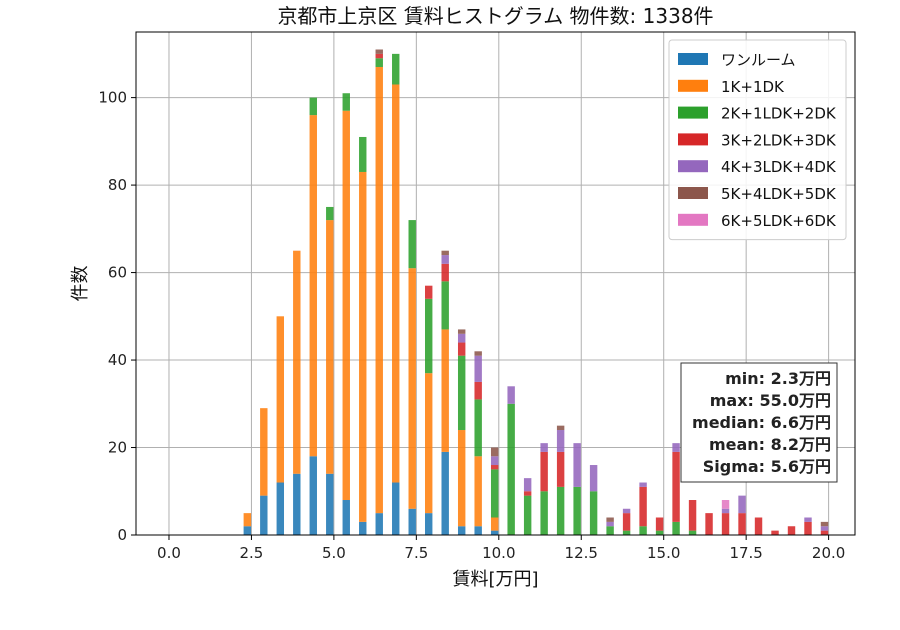 The width and height of the screenshot is (900, 630). I want to click on legend-label: 1K+1DK, so click(753, 87).